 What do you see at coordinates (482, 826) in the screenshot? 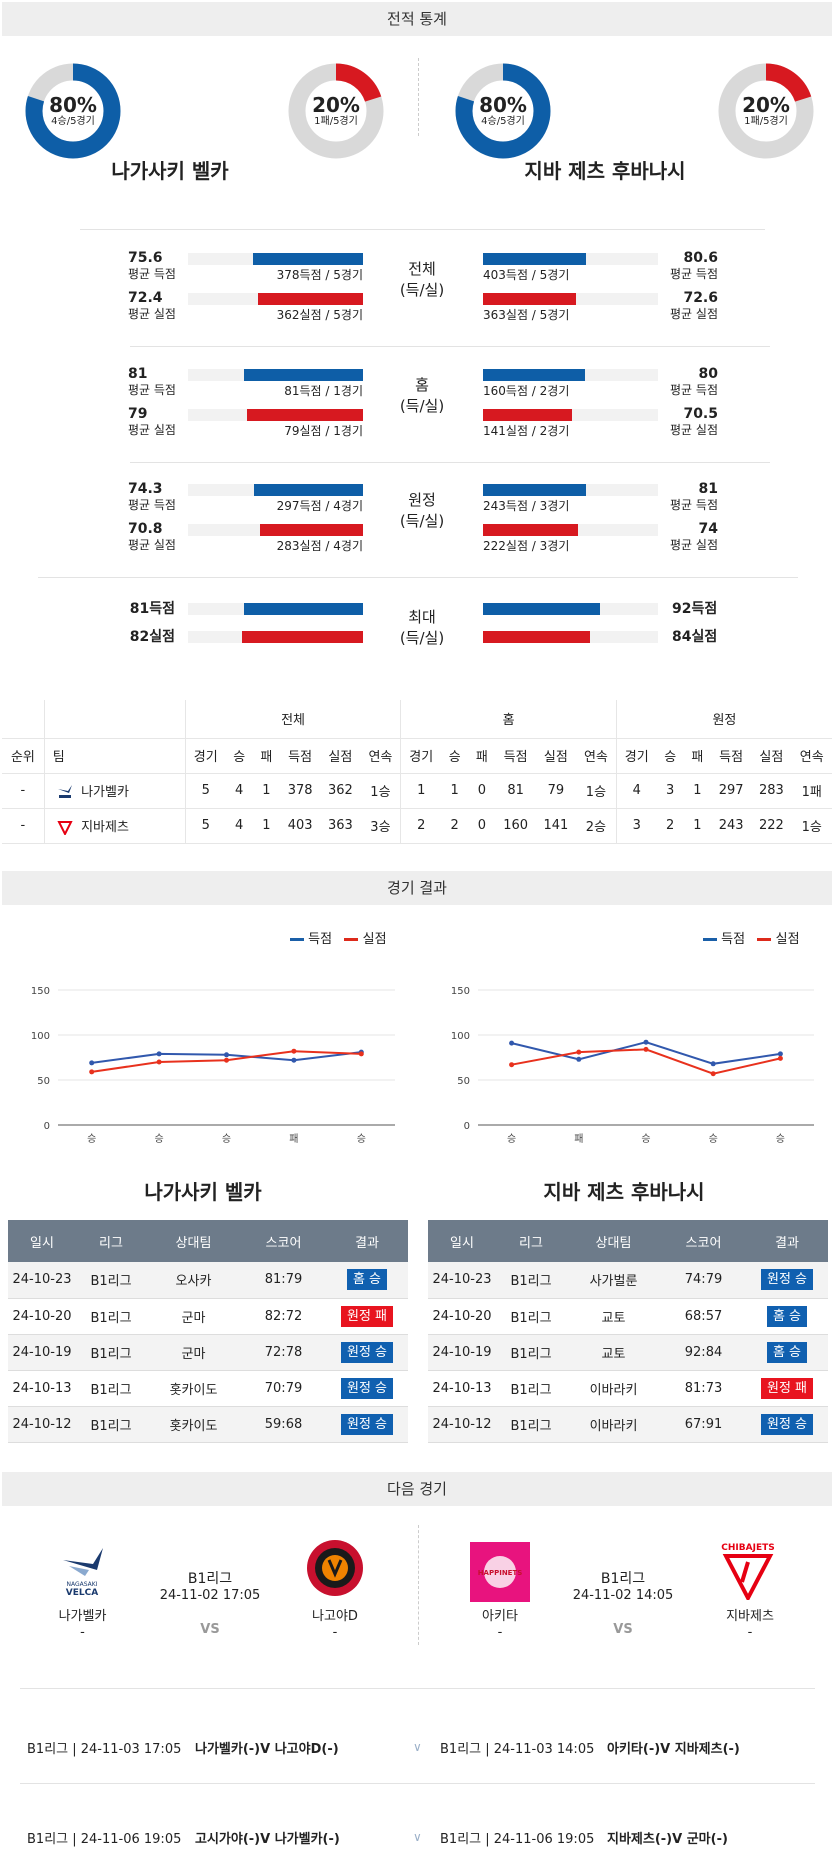
I see `standings-cell: 0` at bounding box center [482, 826].